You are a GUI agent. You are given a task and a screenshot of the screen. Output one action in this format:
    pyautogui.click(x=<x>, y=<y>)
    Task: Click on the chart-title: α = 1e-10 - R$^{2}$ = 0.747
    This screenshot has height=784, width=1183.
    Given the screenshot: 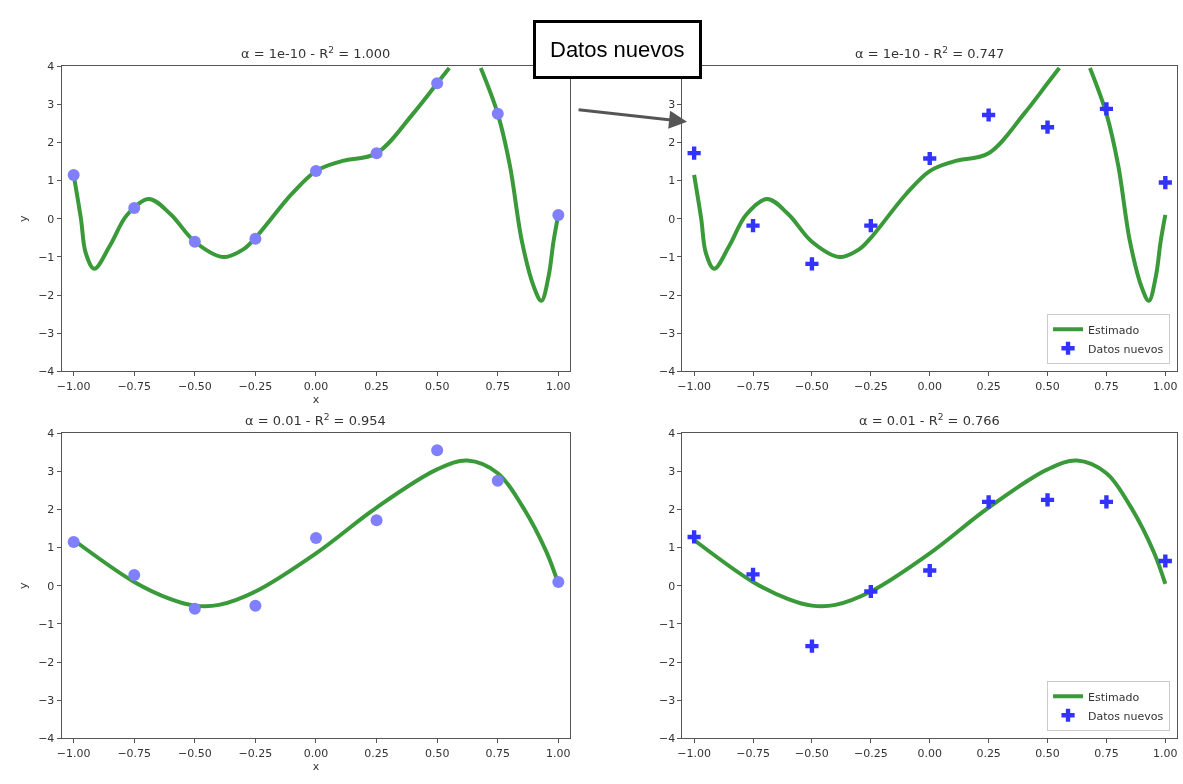 What is the action you would take?
    pyautogui.click(x=930, y=53)
    